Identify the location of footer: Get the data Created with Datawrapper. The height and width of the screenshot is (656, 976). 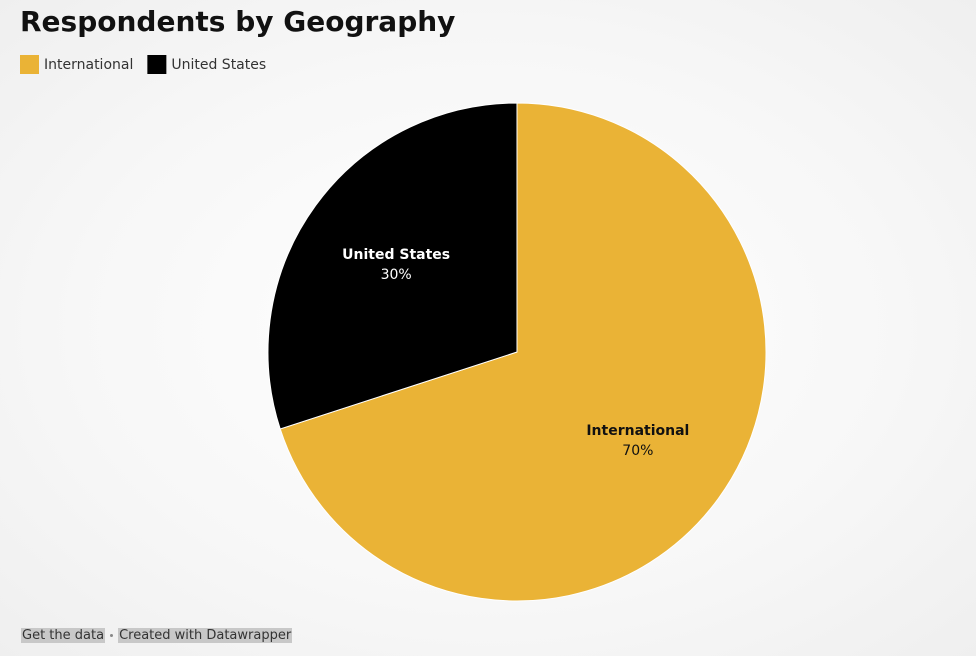
(157, 635).